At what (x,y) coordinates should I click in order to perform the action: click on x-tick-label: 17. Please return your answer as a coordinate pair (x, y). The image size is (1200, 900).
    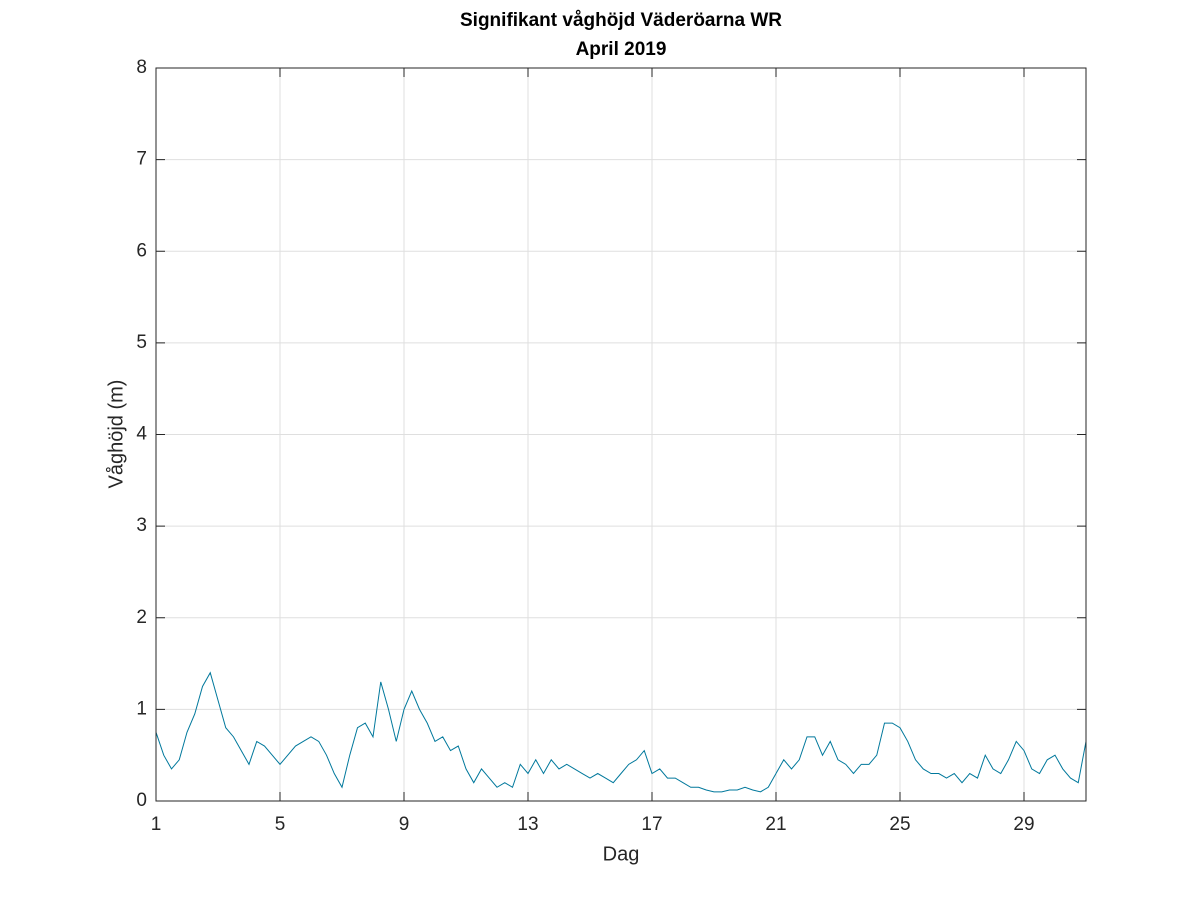
    Looking at the image, I should click on (651, 824).